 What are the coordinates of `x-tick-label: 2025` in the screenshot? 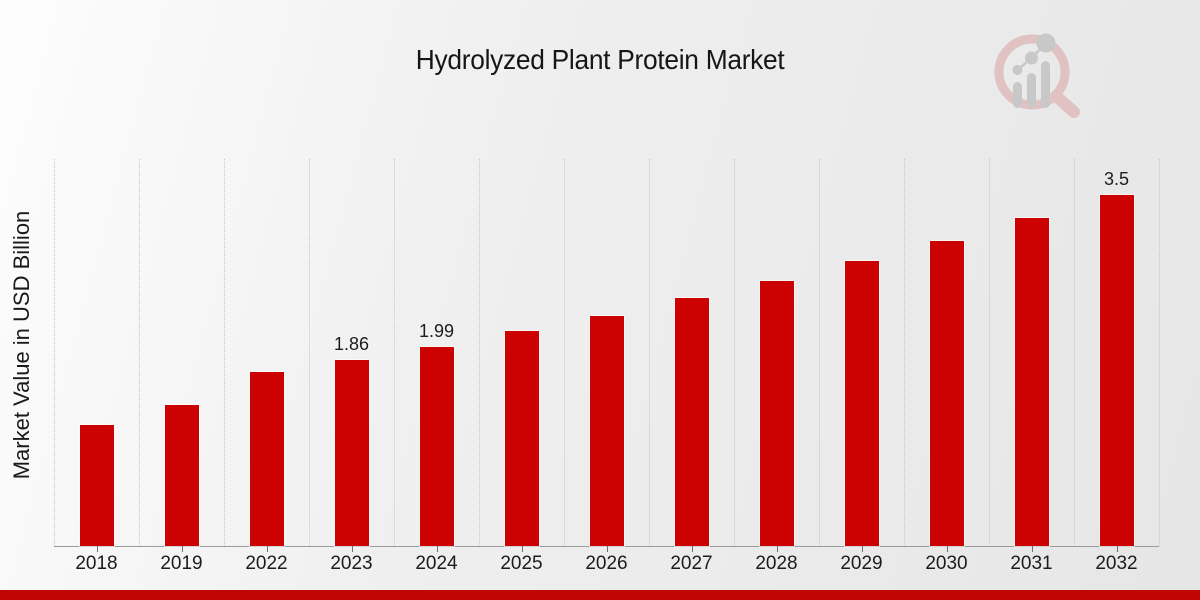 It's located at (521, 563).